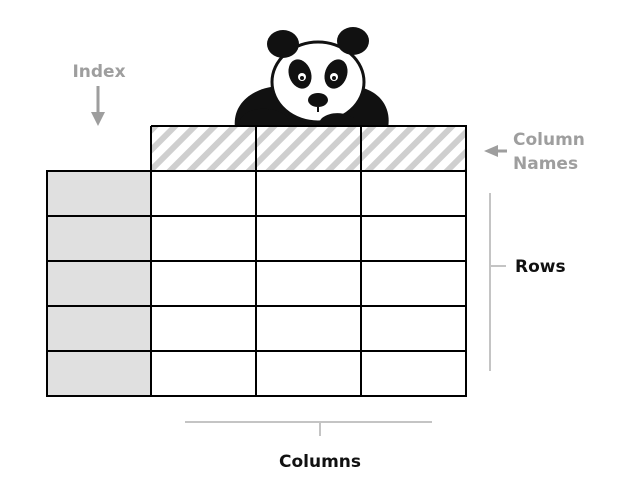 This screenshot has width=627, height=492. I want to click on index-arrow-icon, so click(98, 106).